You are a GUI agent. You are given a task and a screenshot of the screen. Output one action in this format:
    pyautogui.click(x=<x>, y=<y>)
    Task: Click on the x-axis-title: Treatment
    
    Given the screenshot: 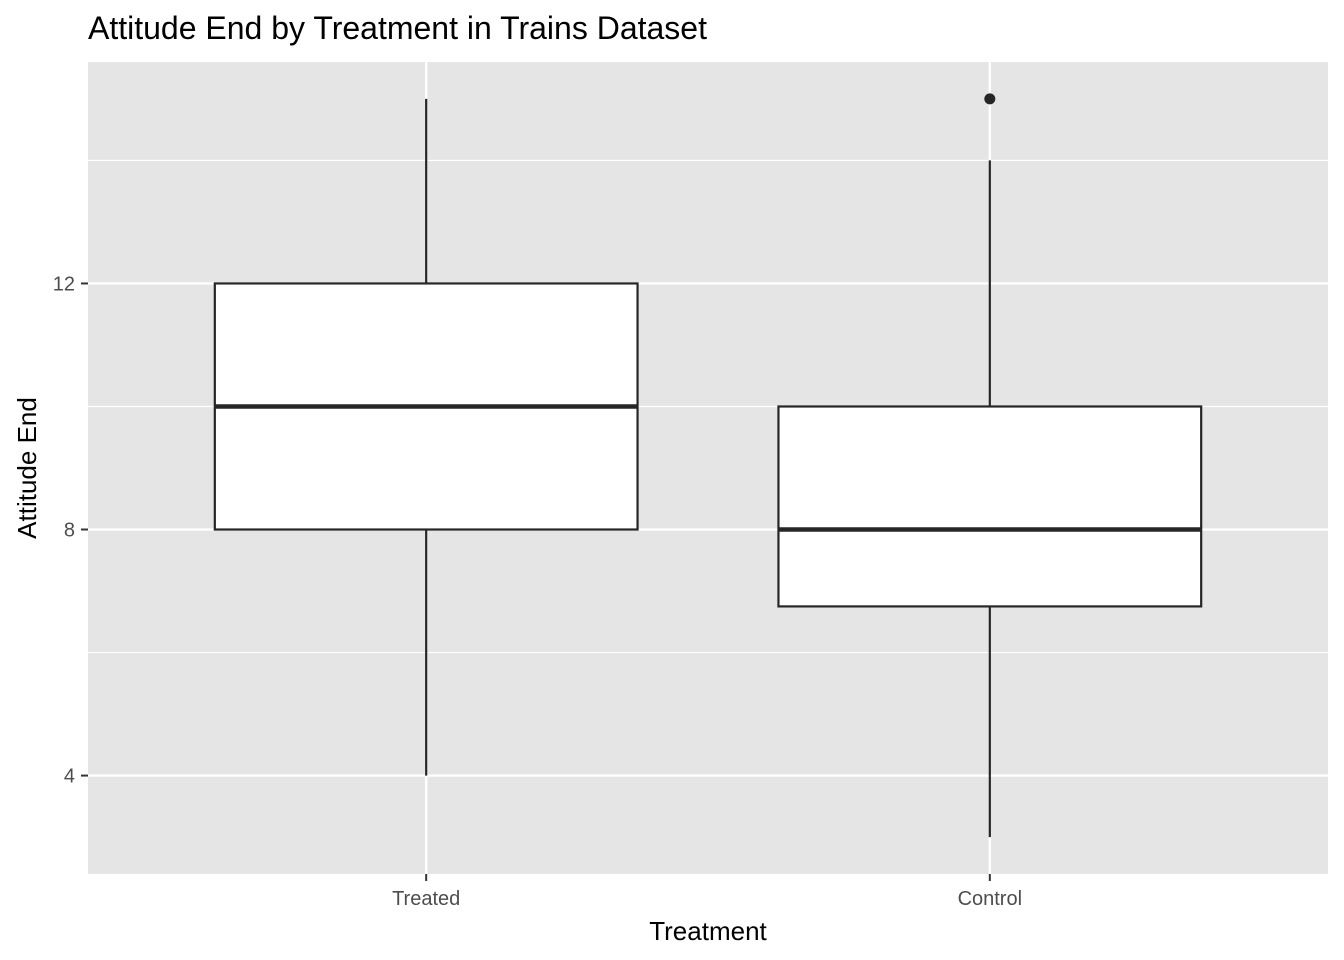 What is the action you would take?
    pyautogui.click(x=708, y=931)
    